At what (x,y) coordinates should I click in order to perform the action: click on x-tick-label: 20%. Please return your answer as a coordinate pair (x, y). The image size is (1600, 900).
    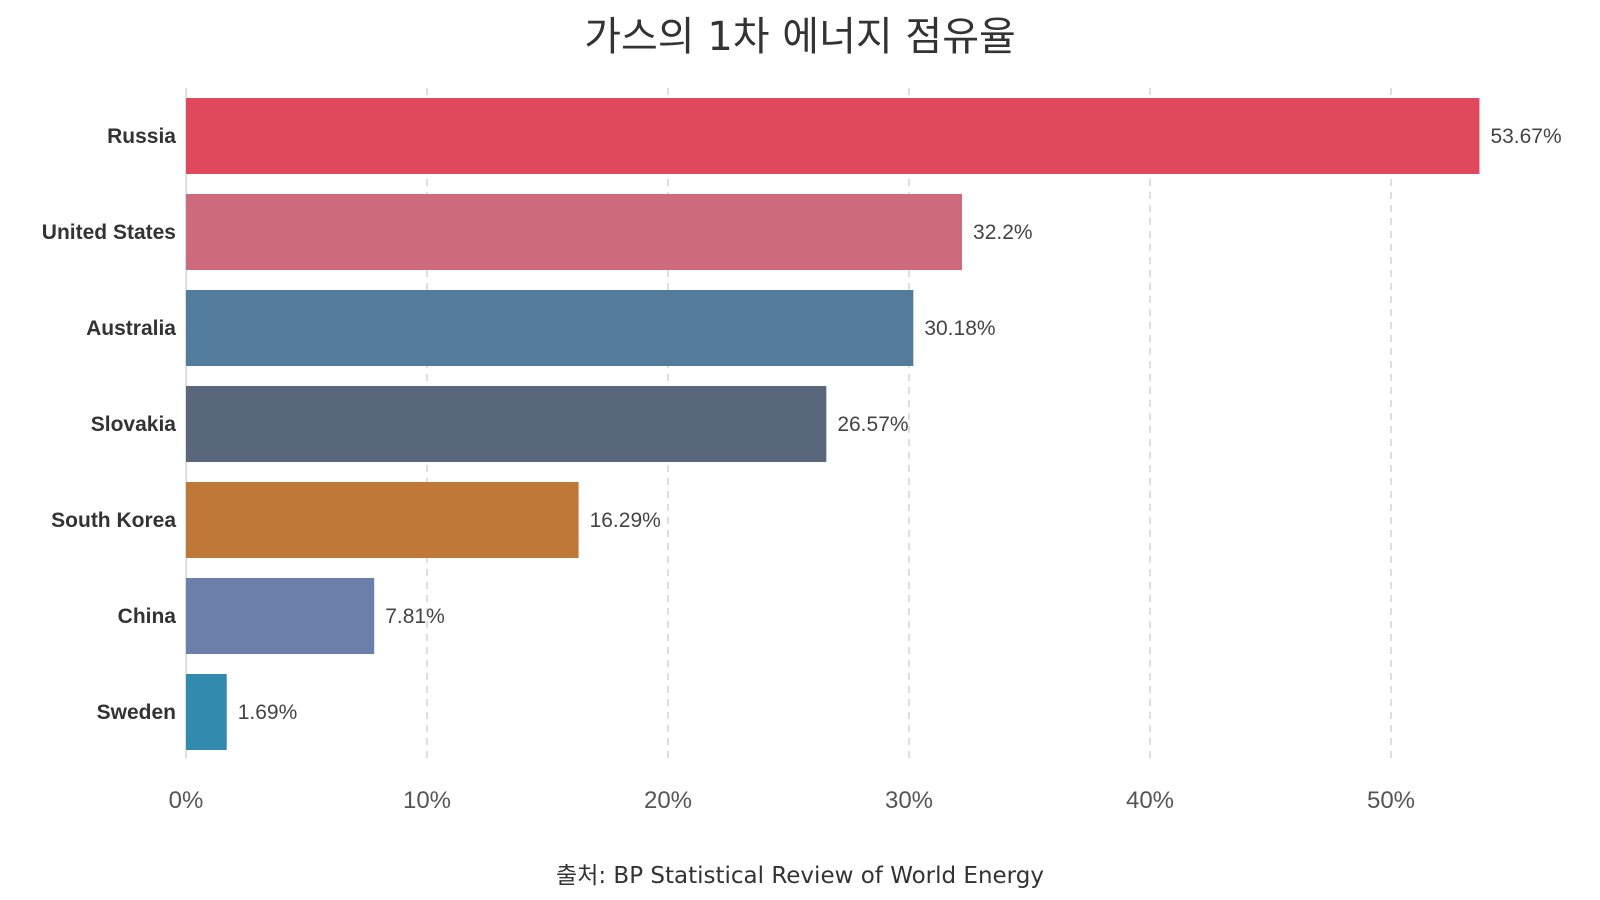
    Looking at the image, I should click on (668, 800).